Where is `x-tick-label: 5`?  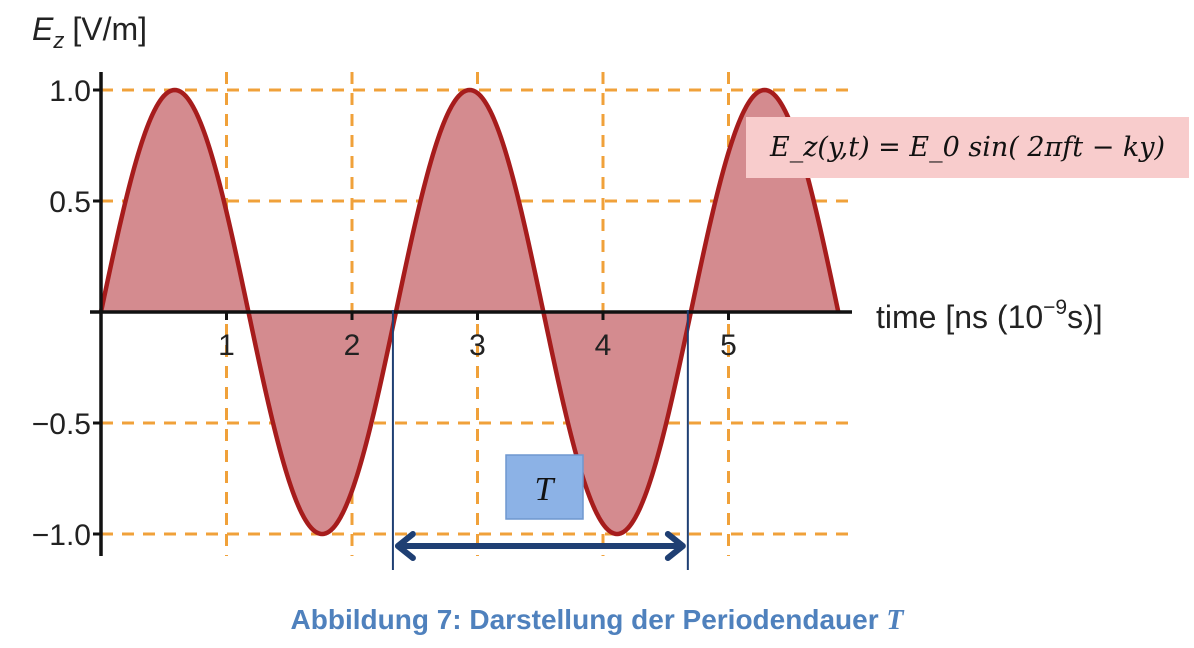 x-tick-label: 5 is located at coordinates (728, 345).